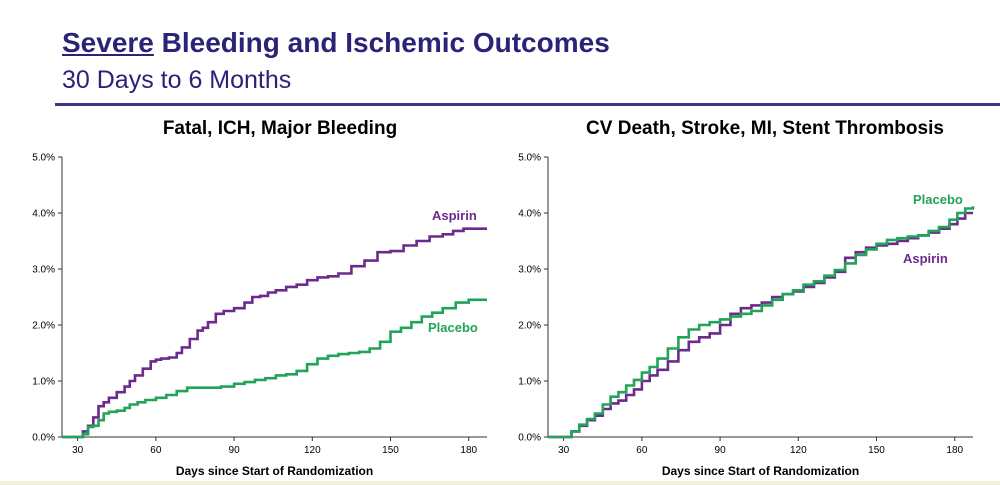  I want to click on slide-title-rest: Bleeding and Ischemic Outcomes, so click(381, 42).